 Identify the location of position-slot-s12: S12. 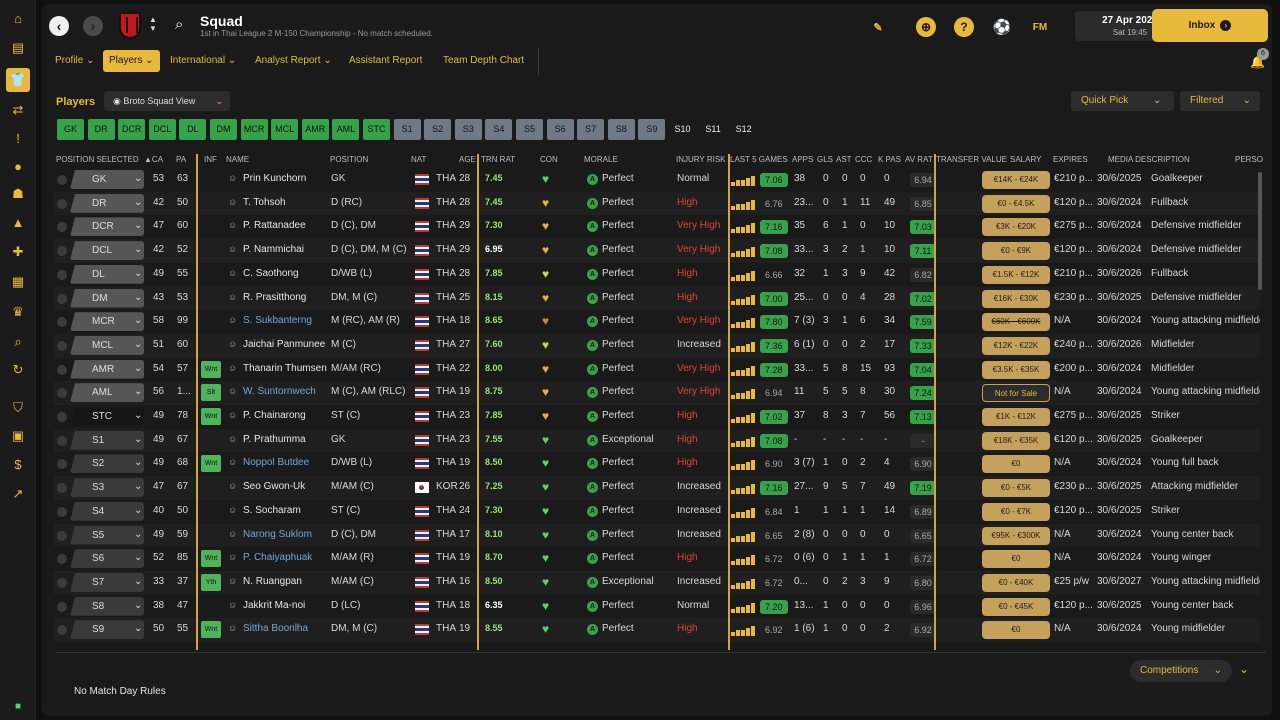
(743, 129).